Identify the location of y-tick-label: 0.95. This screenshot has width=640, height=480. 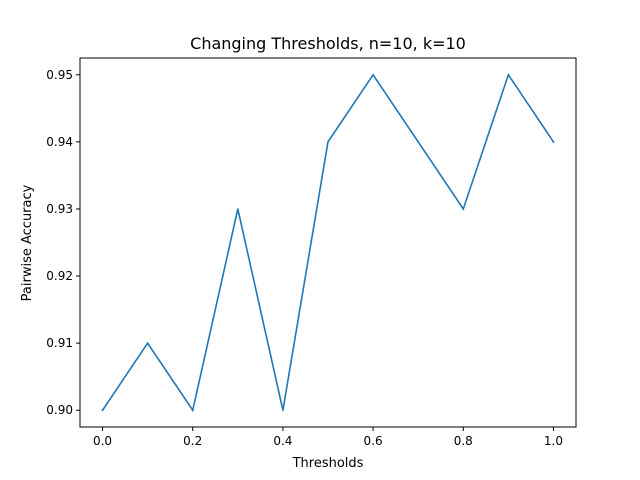
(59, 75).